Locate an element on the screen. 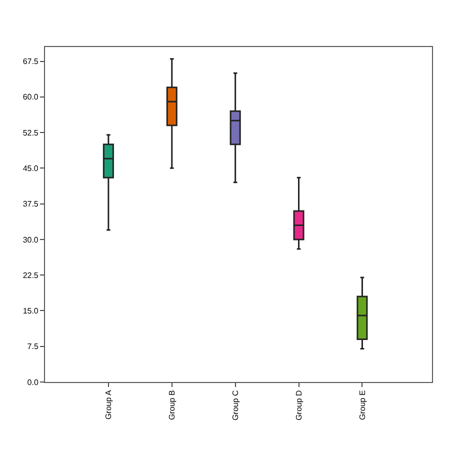  x-tick-label: Group B is located at coordinates (171, 405).